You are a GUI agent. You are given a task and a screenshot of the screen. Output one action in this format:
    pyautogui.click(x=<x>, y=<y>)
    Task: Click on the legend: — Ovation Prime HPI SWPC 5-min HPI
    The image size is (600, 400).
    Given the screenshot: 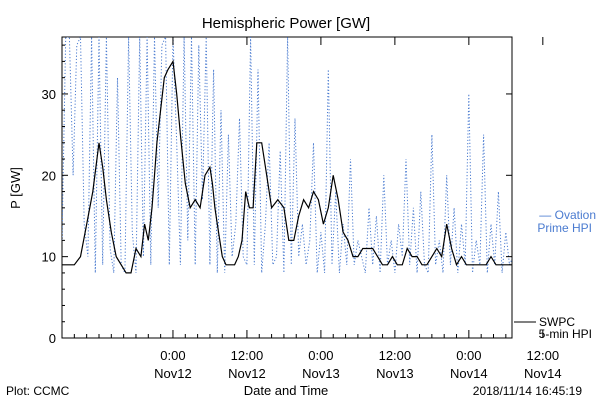 What is the action you would take?
    pyautogui.click(x=555, y=274)
    